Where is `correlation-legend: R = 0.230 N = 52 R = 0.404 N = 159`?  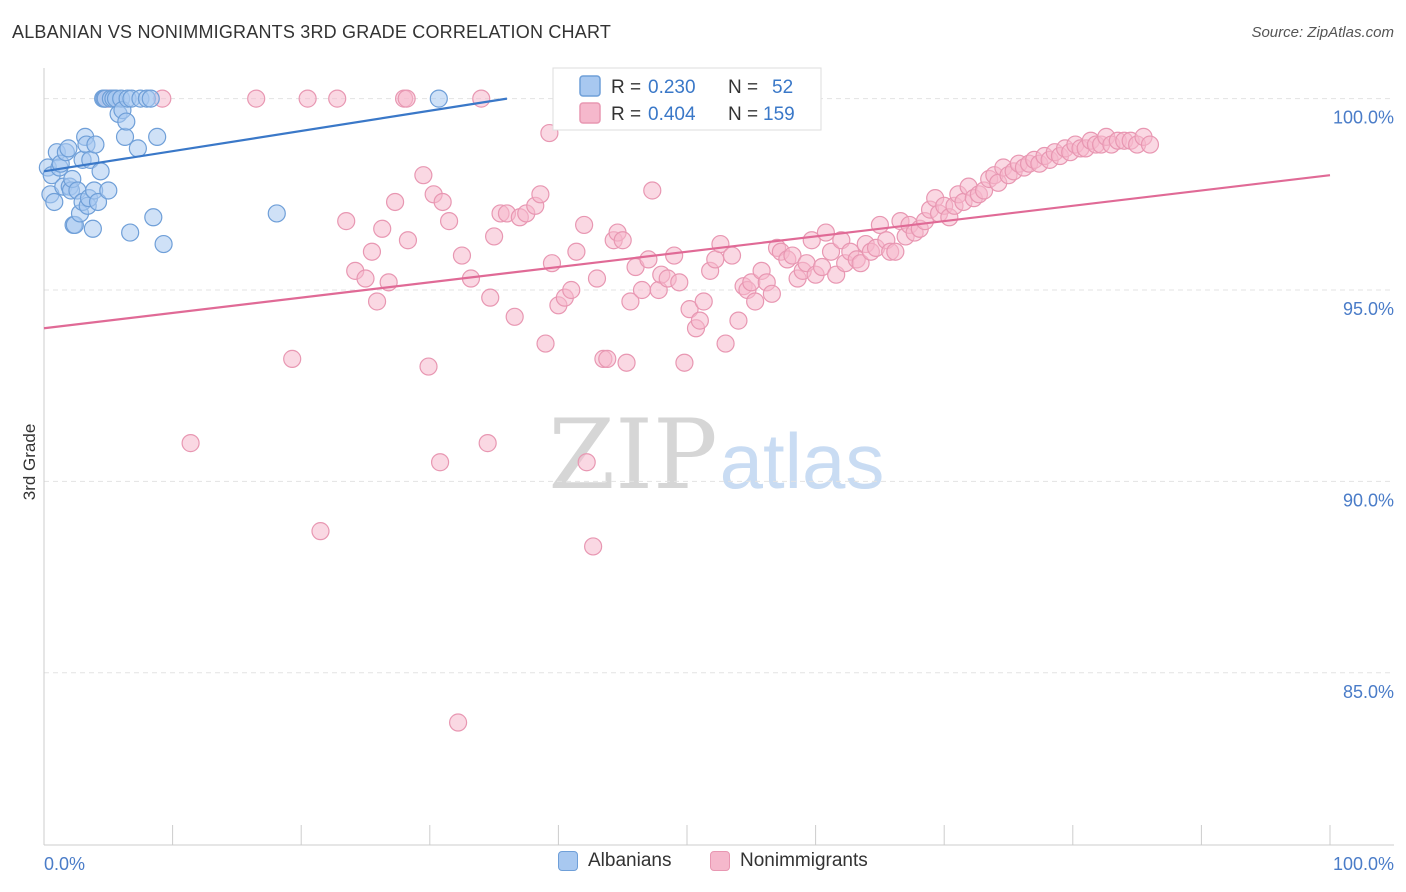 correlation-legend: R = 0.230 N = 52 R = 0.404 N = 159 is located at coordinates (687, 99).